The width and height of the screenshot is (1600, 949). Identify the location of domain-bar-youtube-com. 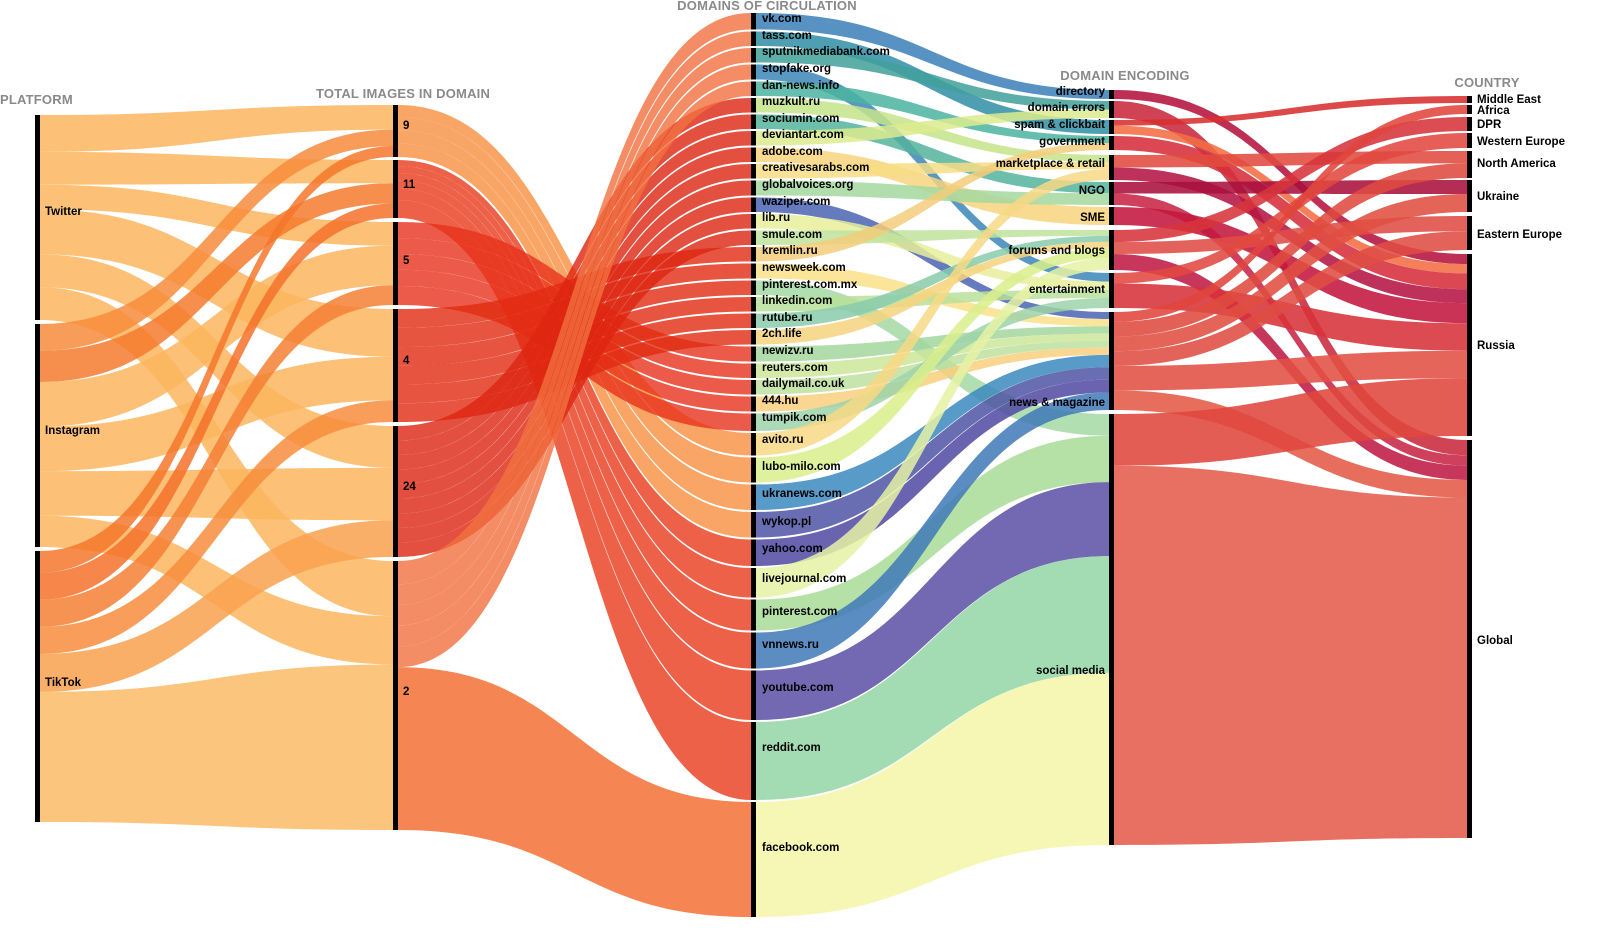
(753, 695).